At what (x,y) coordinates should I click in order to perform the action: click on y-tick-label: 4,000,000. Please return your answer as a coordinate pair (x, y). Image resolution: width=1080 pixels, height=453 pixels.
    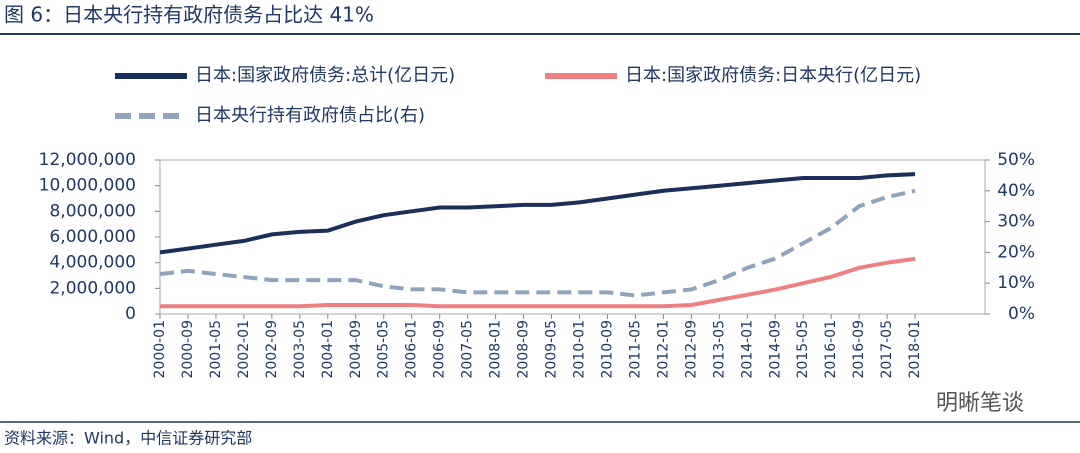
    Looking at the image, I should click on (92, 263).